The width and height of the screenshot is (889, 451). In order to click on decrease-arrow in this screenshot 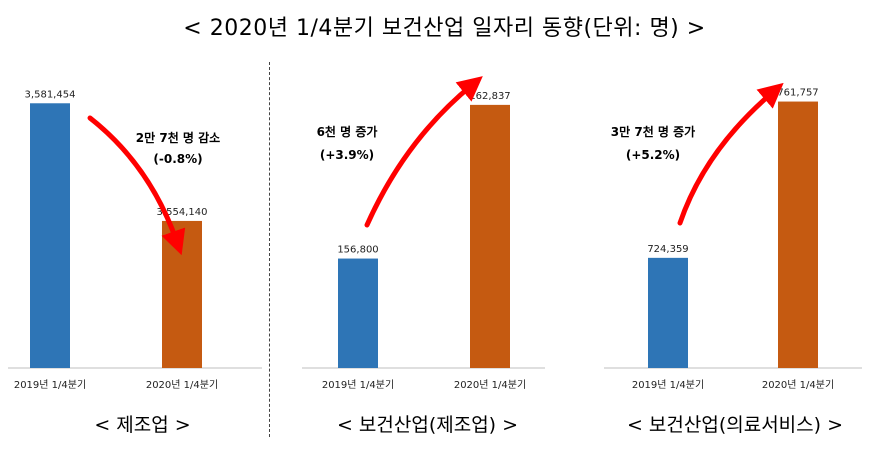, I will do `click(136, 185)`.